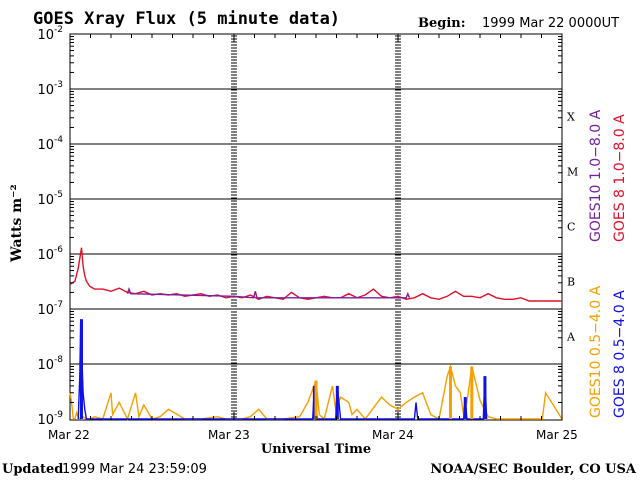 This screenshot has width=640, height=480. What do you see at coordinates (596, 351) in the screenshot?
I see `legend-entry: GOES10 0.5−4.0 A` at bounding box center [596, 351].